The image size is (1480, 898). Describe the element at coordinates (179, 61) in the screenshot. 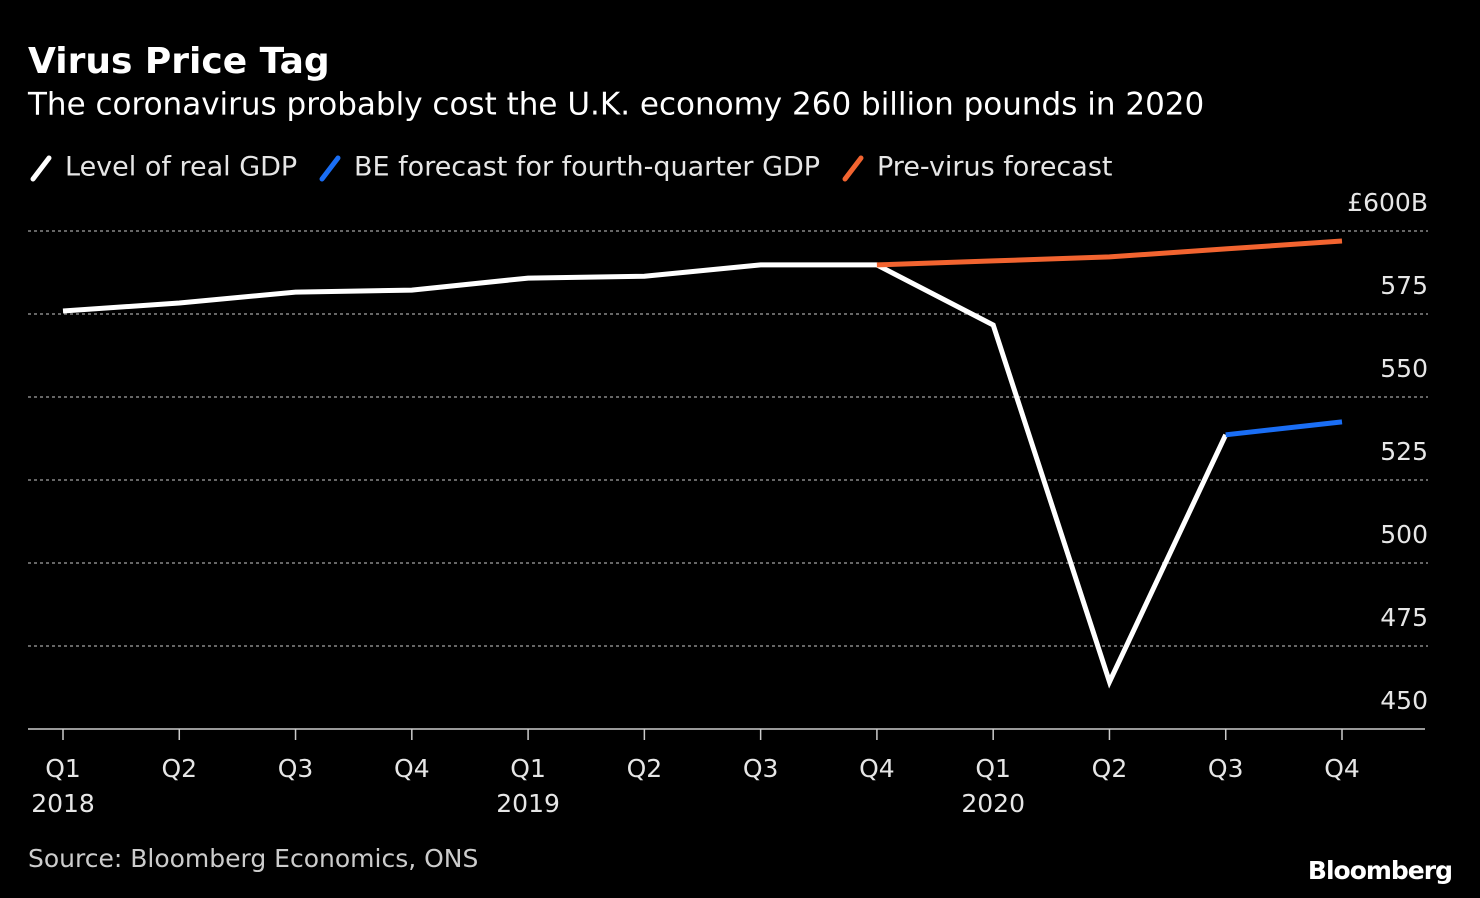

I see `chart-title: Virus Price Tag` at that location.